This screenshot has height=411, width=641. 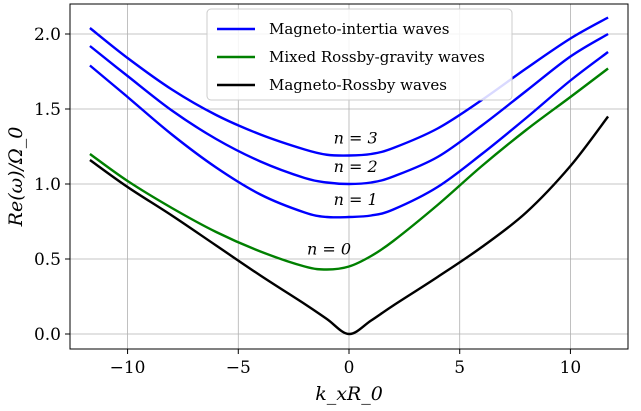 What do you see at coordinates (47, 260) in the screenshot?
I see `y-tick-label: 0.5` at bounding box center [47, 260].